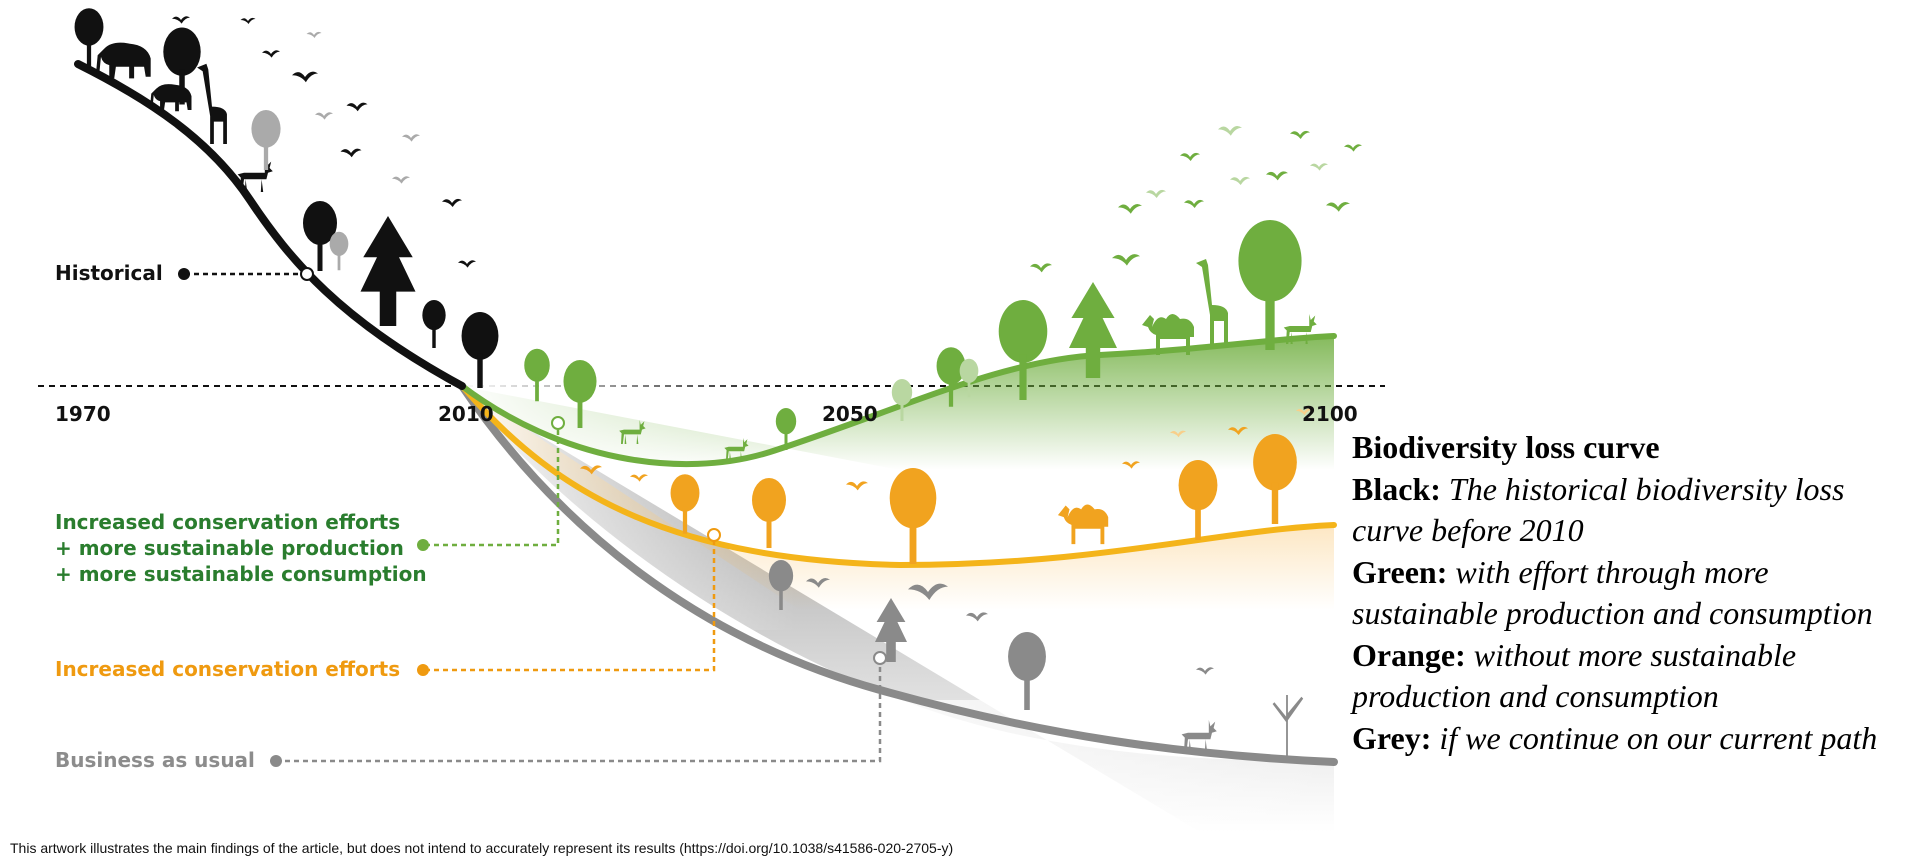  I want to click on legend-orange-key: Orange:, so click(1409, 654).